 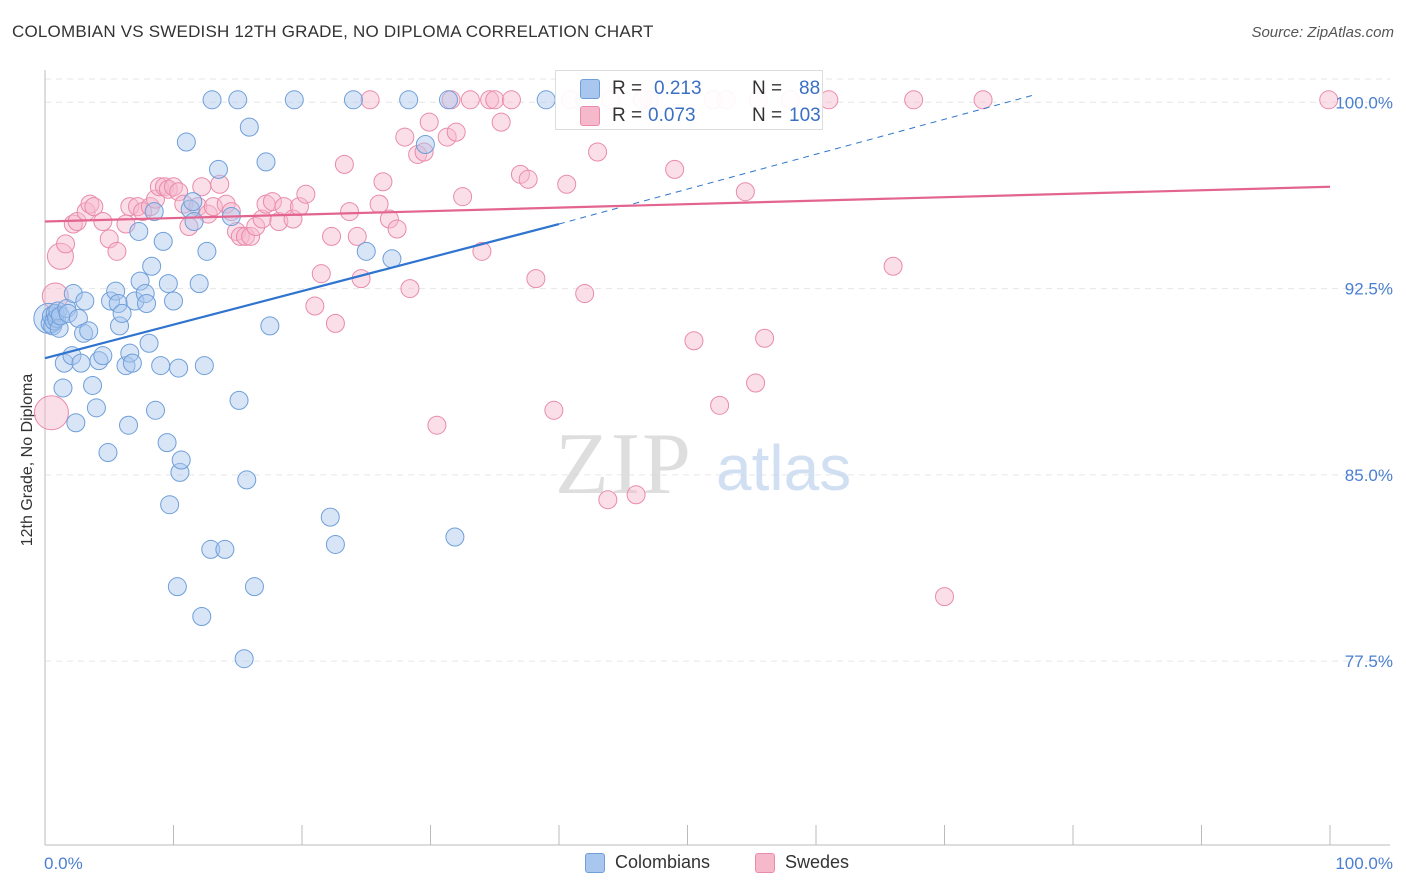 I want to click on legend-item-swedes: Swedes, so click(x=802, y=862).